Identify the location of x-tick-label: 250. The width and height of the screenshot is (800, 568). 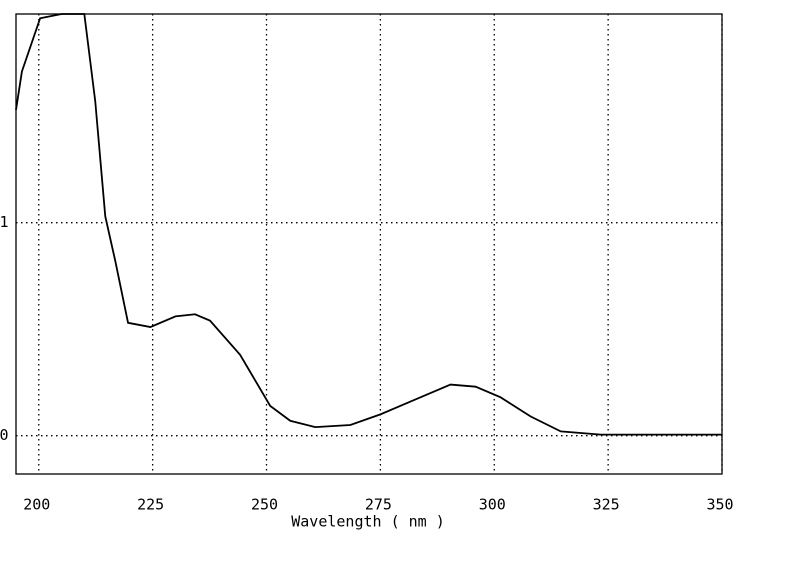
(264, 505).